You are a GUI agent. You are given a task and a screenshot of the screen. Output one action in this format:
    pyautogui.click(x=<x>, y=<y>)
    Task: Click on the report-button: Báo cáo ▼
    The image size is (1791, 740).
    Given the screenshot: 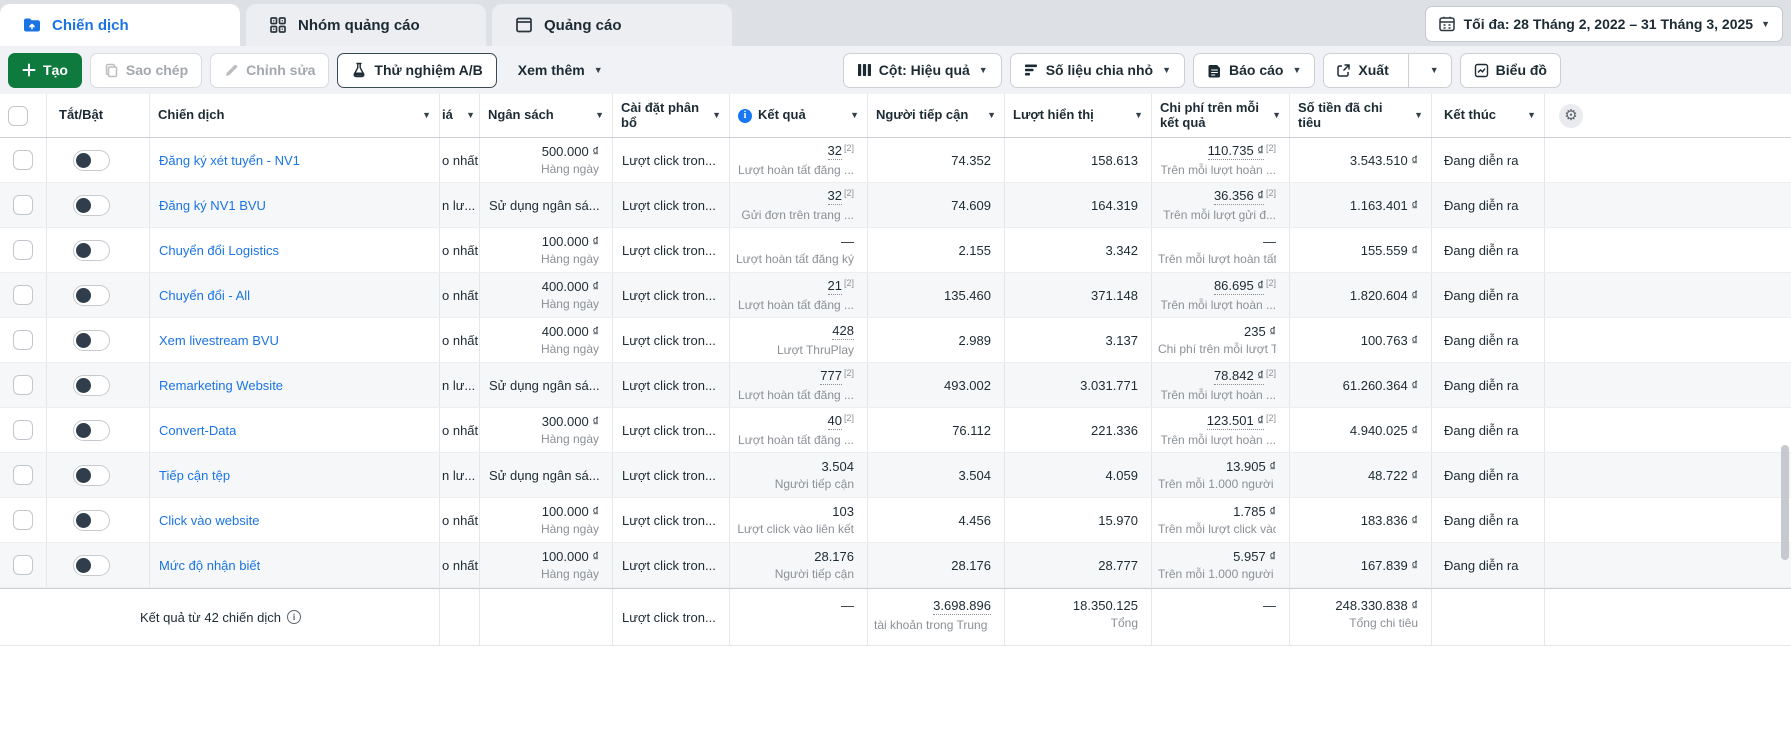 What is the action you would take?
    pyautogui.click(x=1254, y=70)
    